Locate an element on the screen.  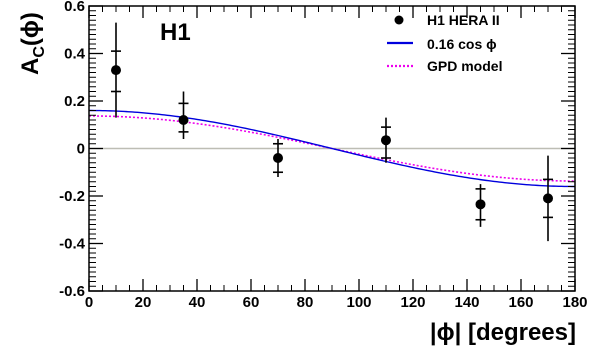
x-tick-label: 120 is located at coordinates (412, 302).